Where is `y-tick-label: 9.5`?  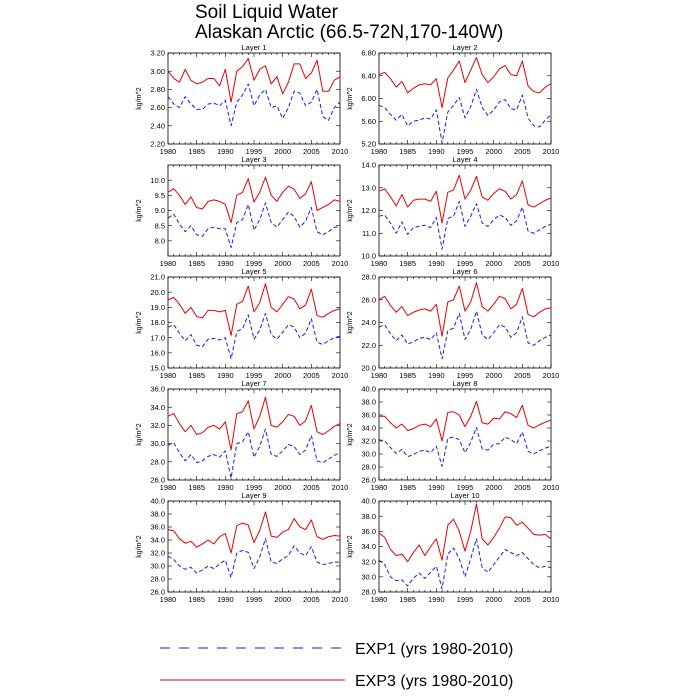
y-tick-label: 9.5 is located at coordinates (160, 195).